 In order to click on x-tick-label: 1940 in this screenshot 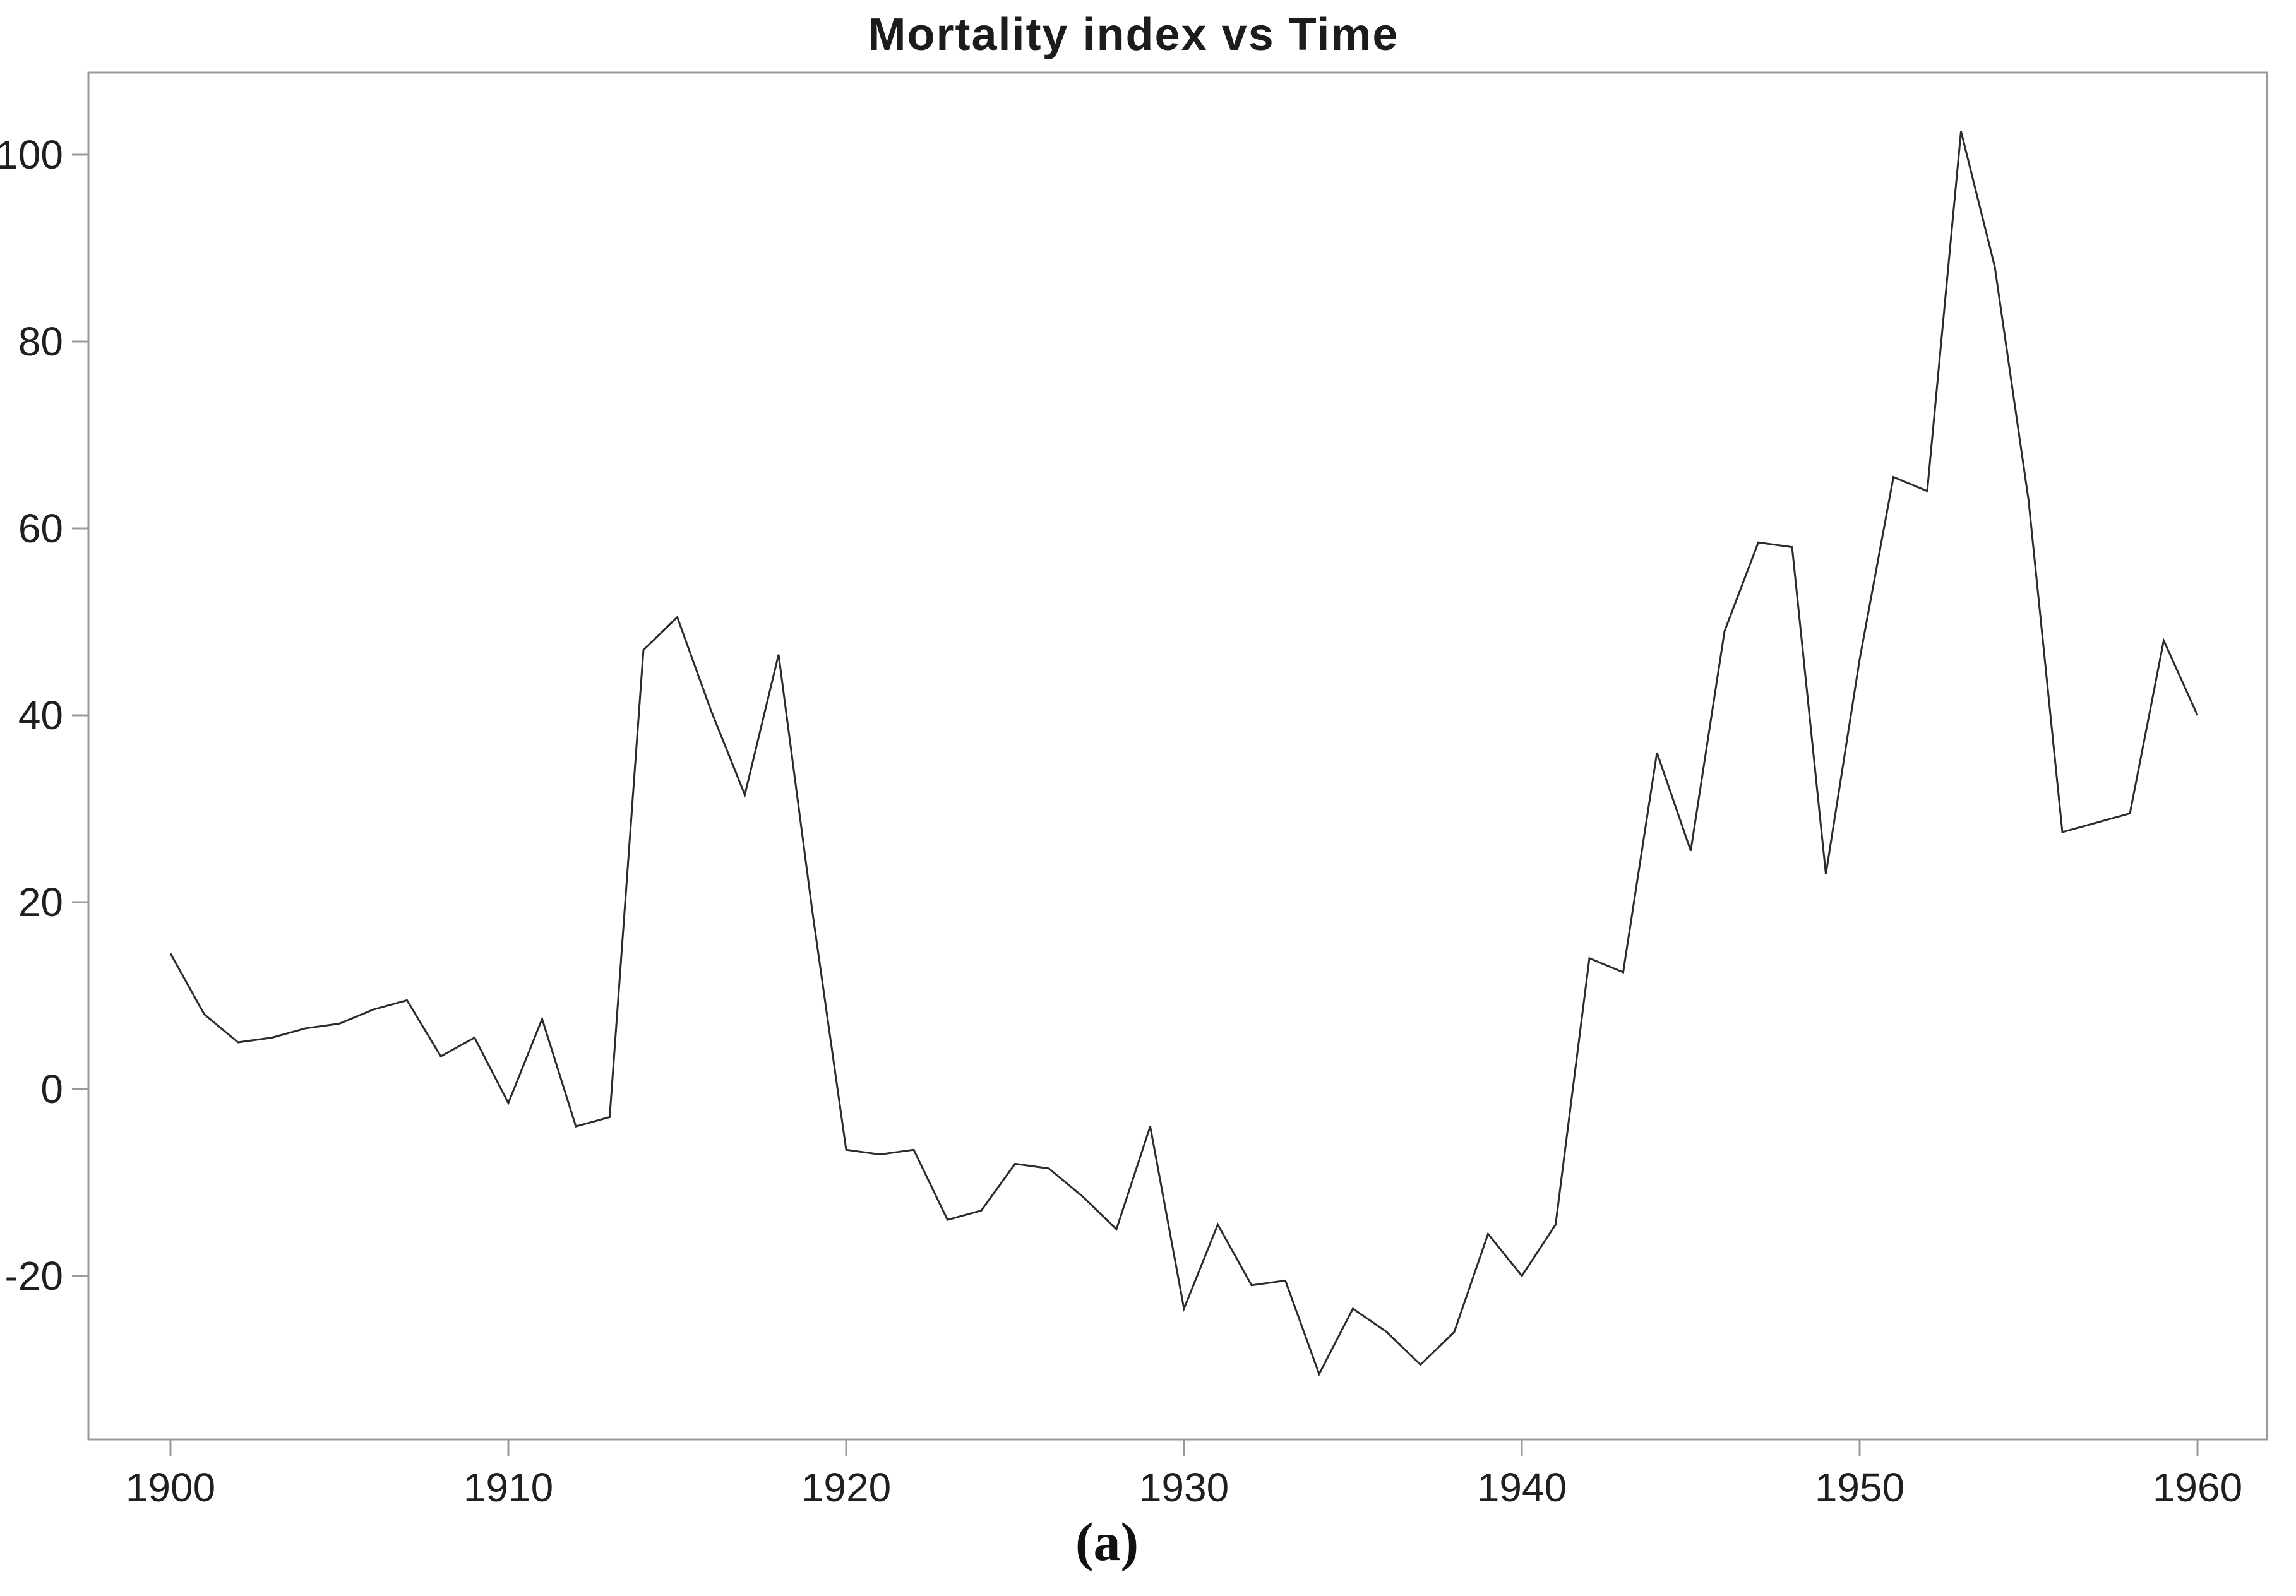, I will do `click(1522, 1487)`.